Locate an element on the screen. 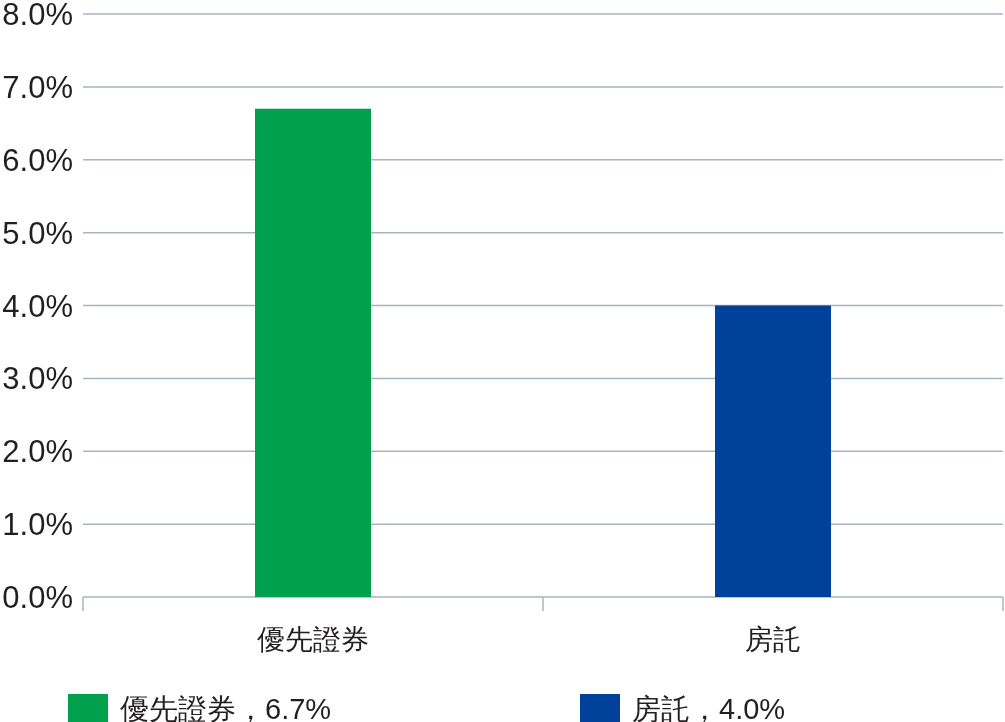 This screenshot has width=1005, height=722. y-tick-label: 8.0% is located at coordinates (37, 16).